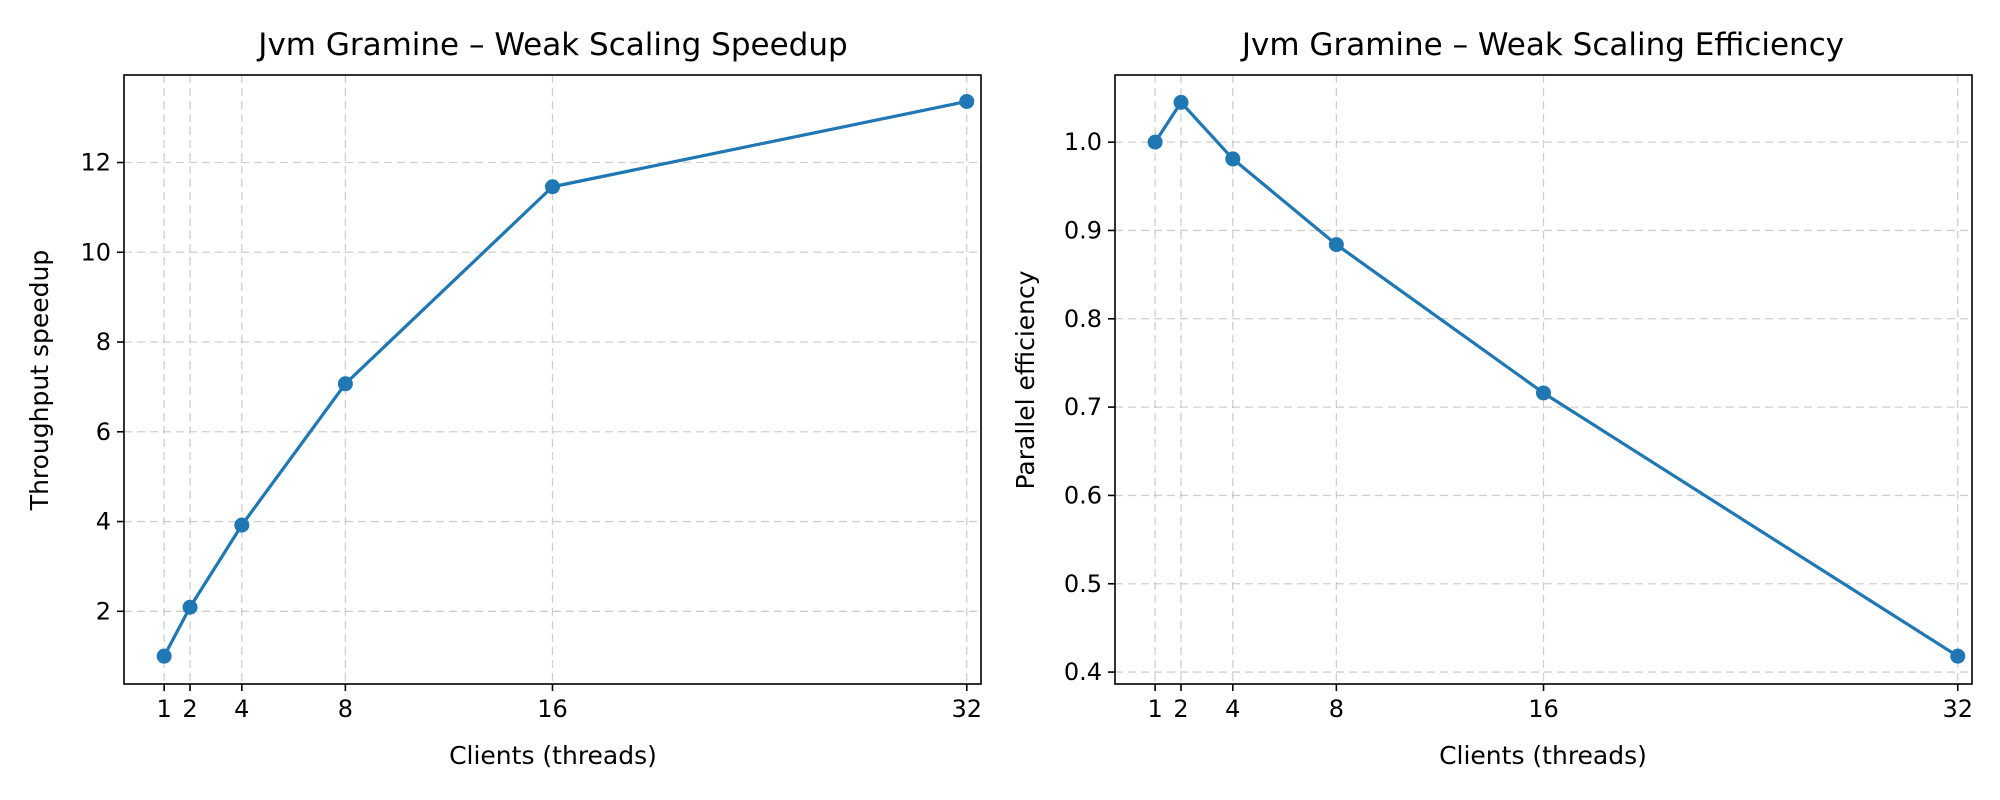 The width and height of the screenshot is (2000, 800). I want to click on speedup-y-tick-label: 6, so click(103, 432).